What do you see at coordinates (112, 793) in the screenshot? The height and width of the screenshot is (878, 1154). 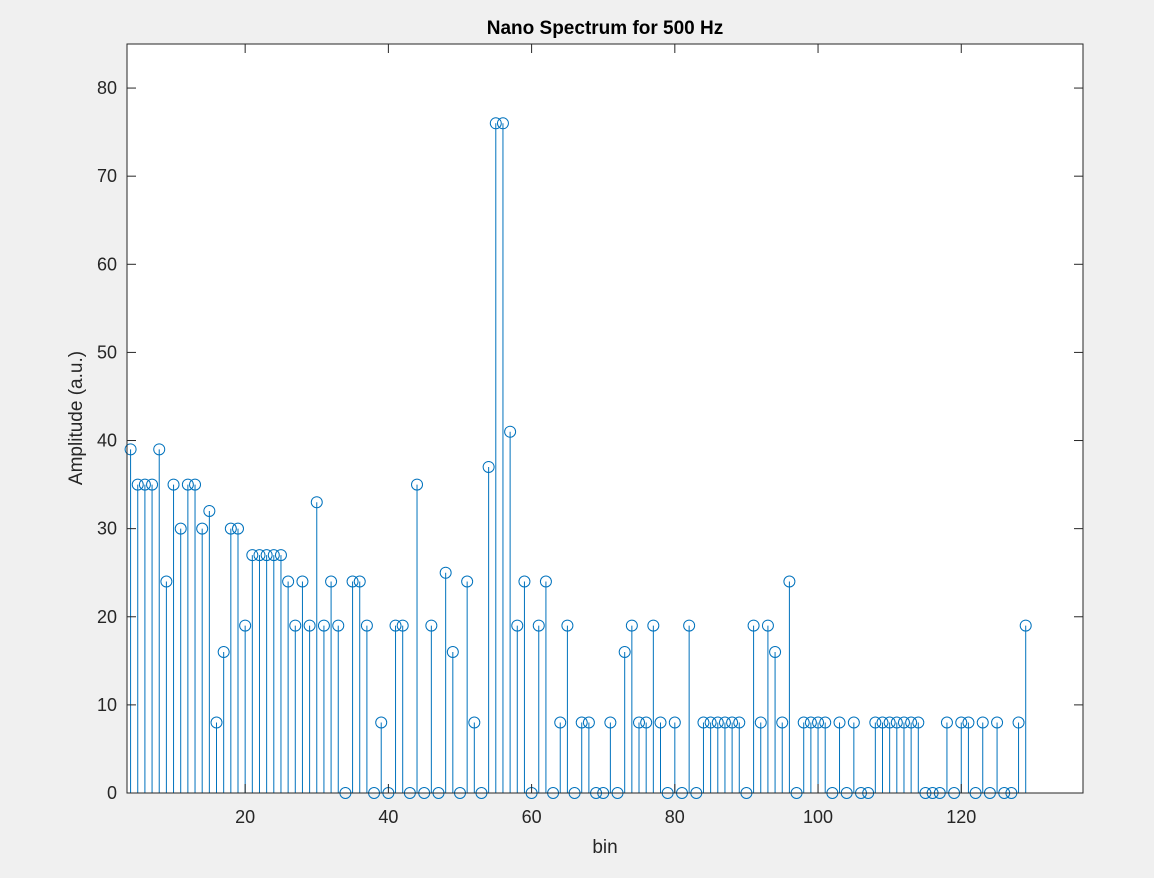 I see `y-tick-label: 0` at bounding box center [112, 793].